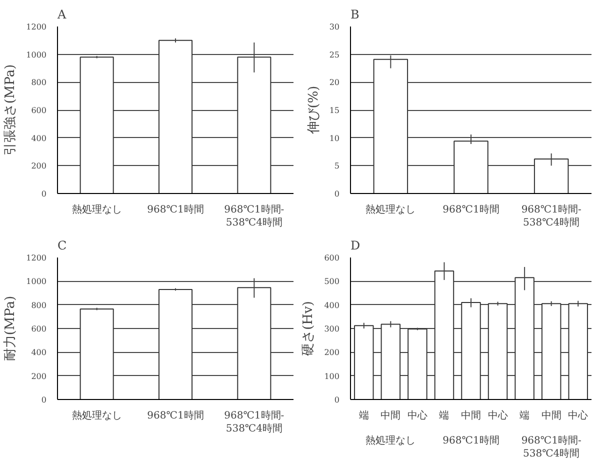 This screenshot has height=462, width=597. What do you see at coordinates (471, 440) in the screenshot?
I see `text: 968℃1時間` at bounding box center [471, 440].